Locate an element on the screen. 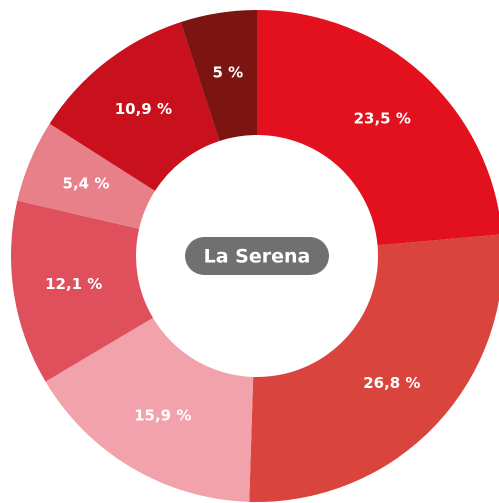 The height and width of the screenshot is (503, 499). value-label: 23,5 % is located at coordinates (382, 119).